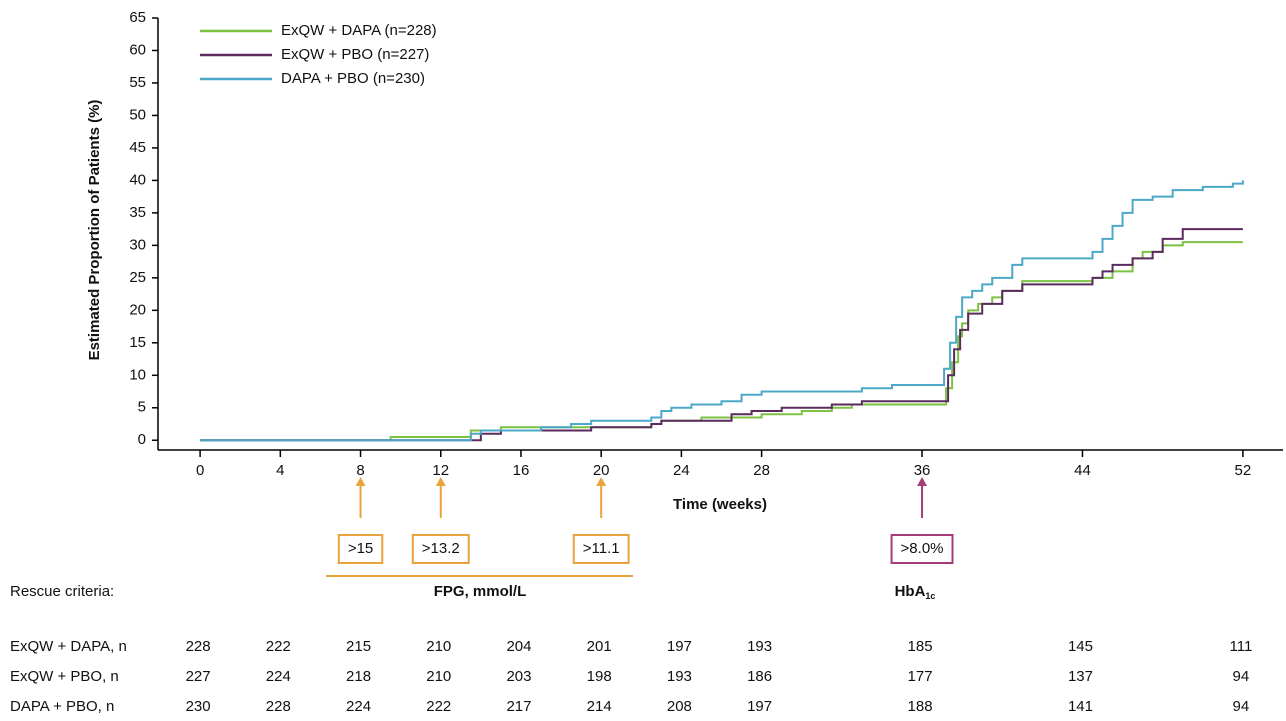 This screenshot has height=721, width=1286. I want to click on at-risk-count: 230, so click(198, 706).